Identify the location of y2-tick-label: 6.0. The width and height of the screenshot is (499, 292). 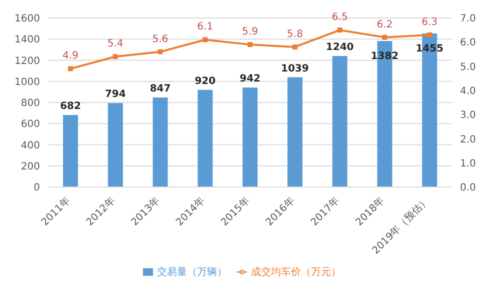
(468, 43).